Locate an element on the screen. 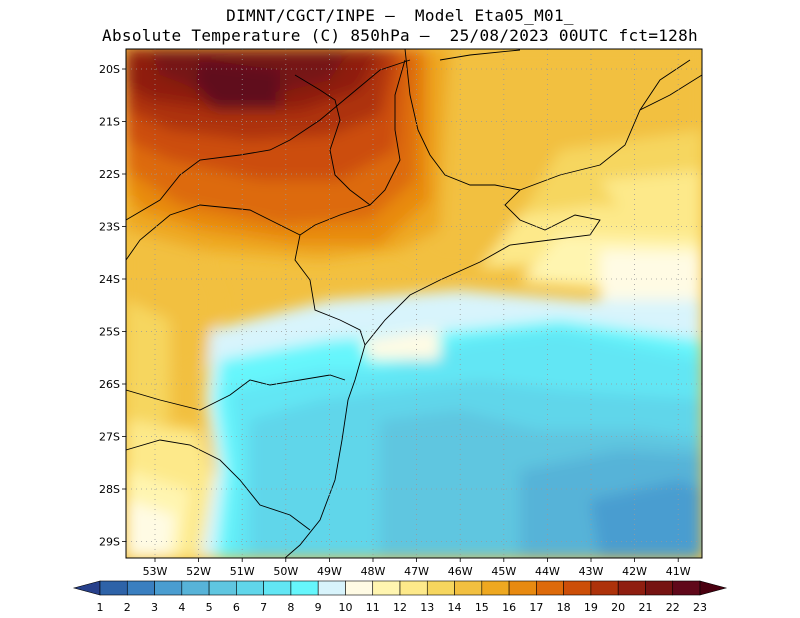 This screenshot has height=618, width=800. lon-label-50W: 50W is located at coordinates (285, 571).